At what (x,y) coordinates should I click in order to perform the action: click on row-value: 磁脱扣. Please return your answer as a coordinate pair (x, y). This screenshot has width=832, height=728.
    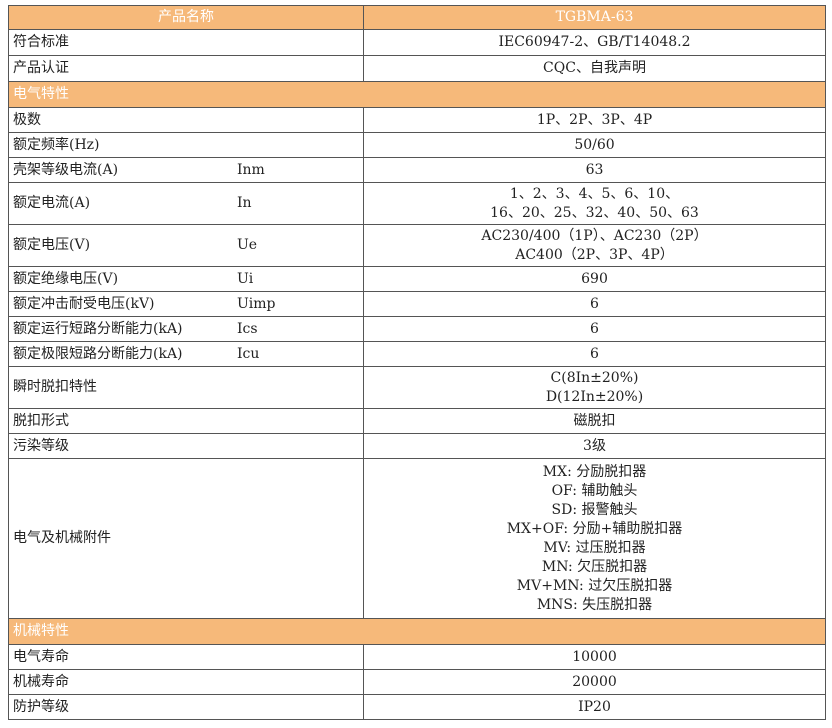
    Looking at the image, I should click on (594, 420).